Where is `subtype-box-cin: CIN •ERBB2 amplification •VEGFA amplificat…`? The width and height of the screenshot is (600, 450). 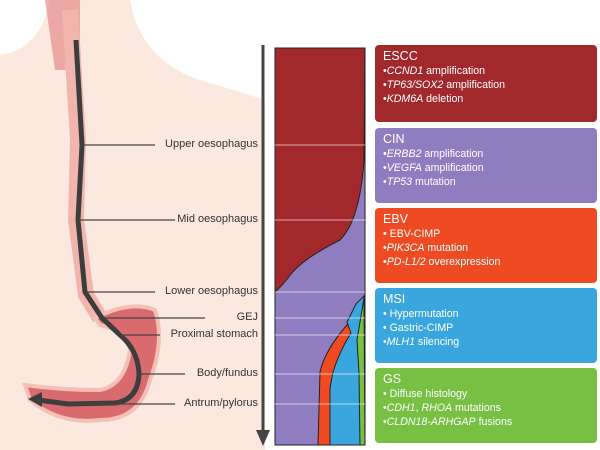 subtype-box-cin: CIN •ERBB2 amplification •VEGFA amplificat… is located at coordinates (486, 165).